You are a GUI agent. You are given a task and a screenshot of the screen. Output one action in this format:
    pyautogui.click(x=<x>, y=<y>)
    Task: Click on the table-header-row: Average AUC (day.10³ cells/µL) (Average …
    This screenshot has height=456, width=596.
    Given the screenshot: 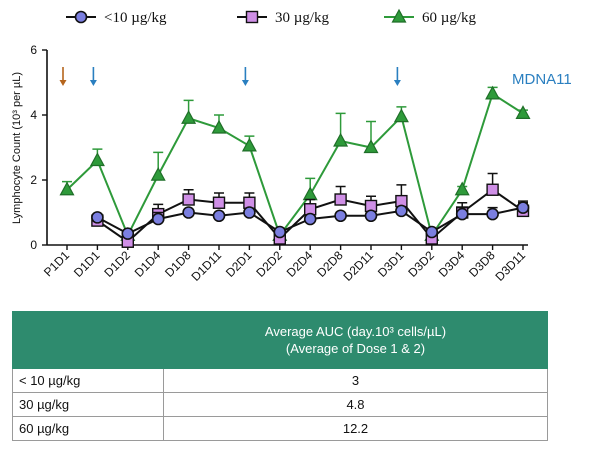 What is the action you would take?
    pyautogui.click(x=280, y=340)
    